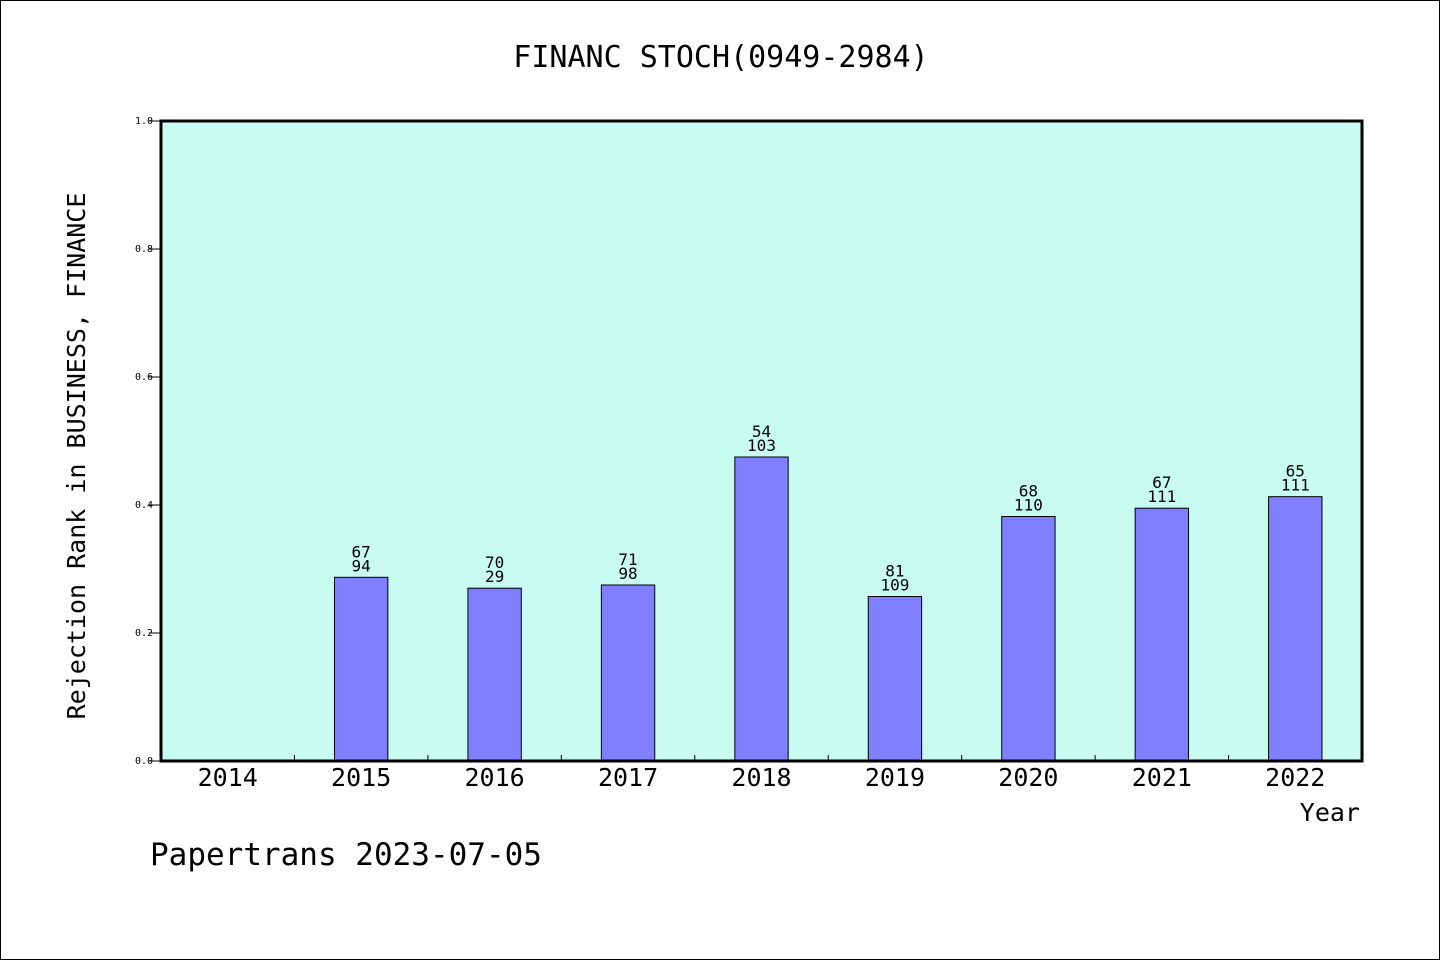  What do you see at coordinates (627, 559) in the screenshot?
I see `bar-label-top-2017: 71` at bounding box center [627, 559].